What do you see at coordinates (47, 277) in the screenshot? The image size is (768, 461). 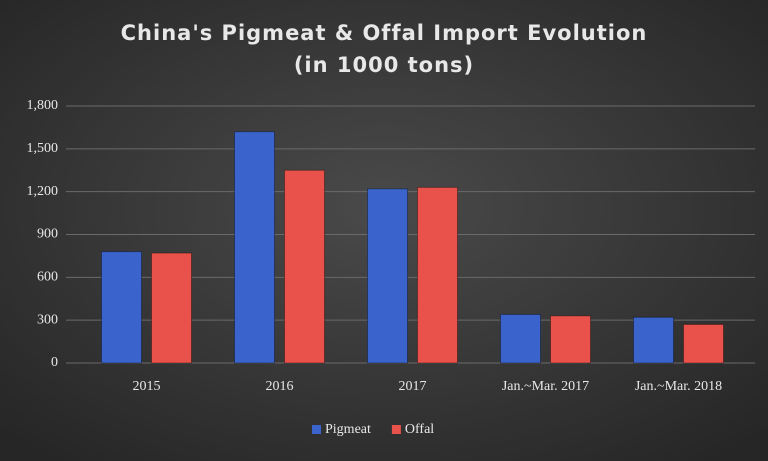 I see `y-tick-label: 600` at bounding box center [47, 277].